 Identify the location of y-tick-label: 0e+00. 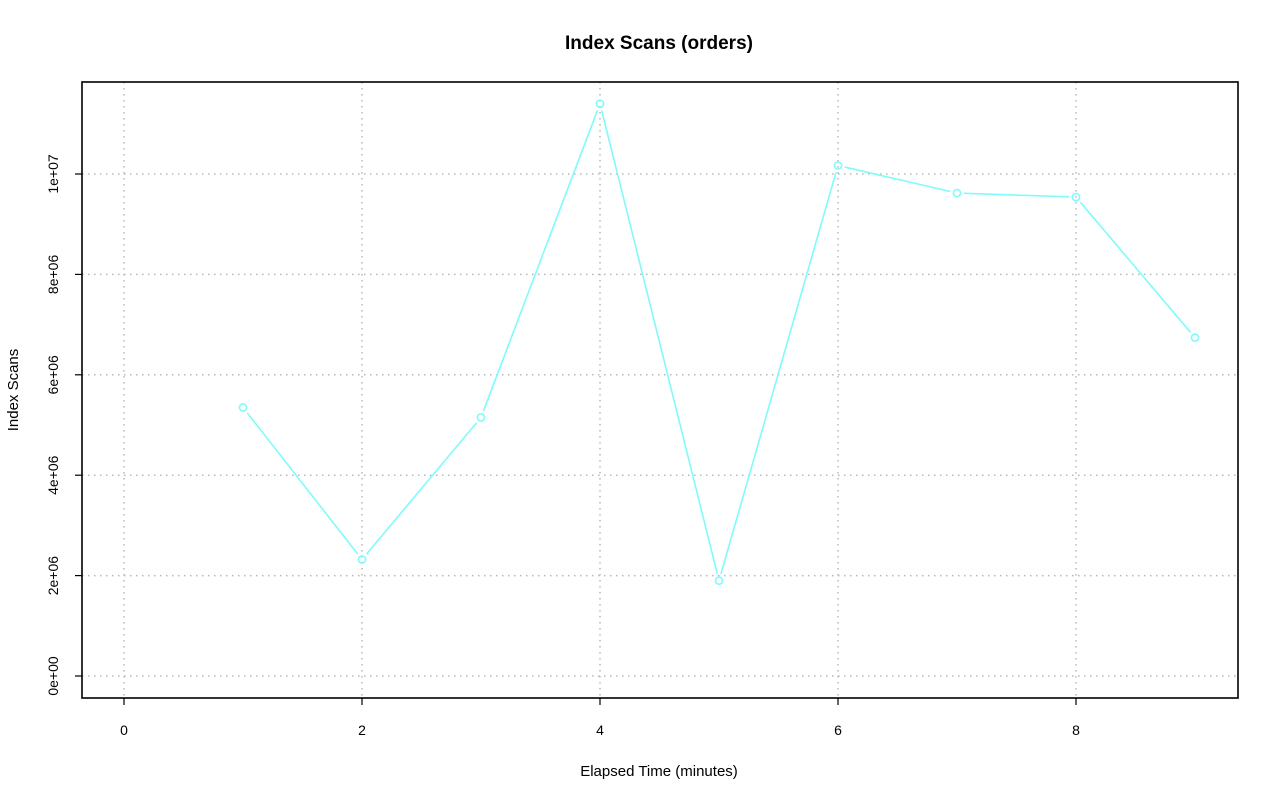
(53, 676).